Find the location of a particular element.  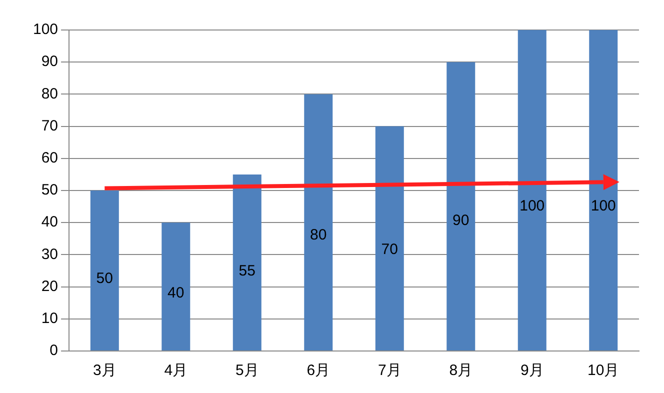

x-tick-label: 3月 is located at coordinates (104, 371).